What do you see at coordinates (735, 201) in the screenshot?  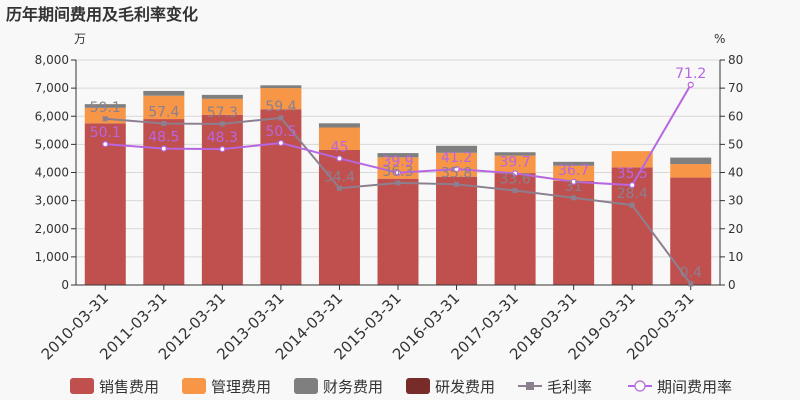 I see `right-tick-label: 30` at bounding box center [735, 201].